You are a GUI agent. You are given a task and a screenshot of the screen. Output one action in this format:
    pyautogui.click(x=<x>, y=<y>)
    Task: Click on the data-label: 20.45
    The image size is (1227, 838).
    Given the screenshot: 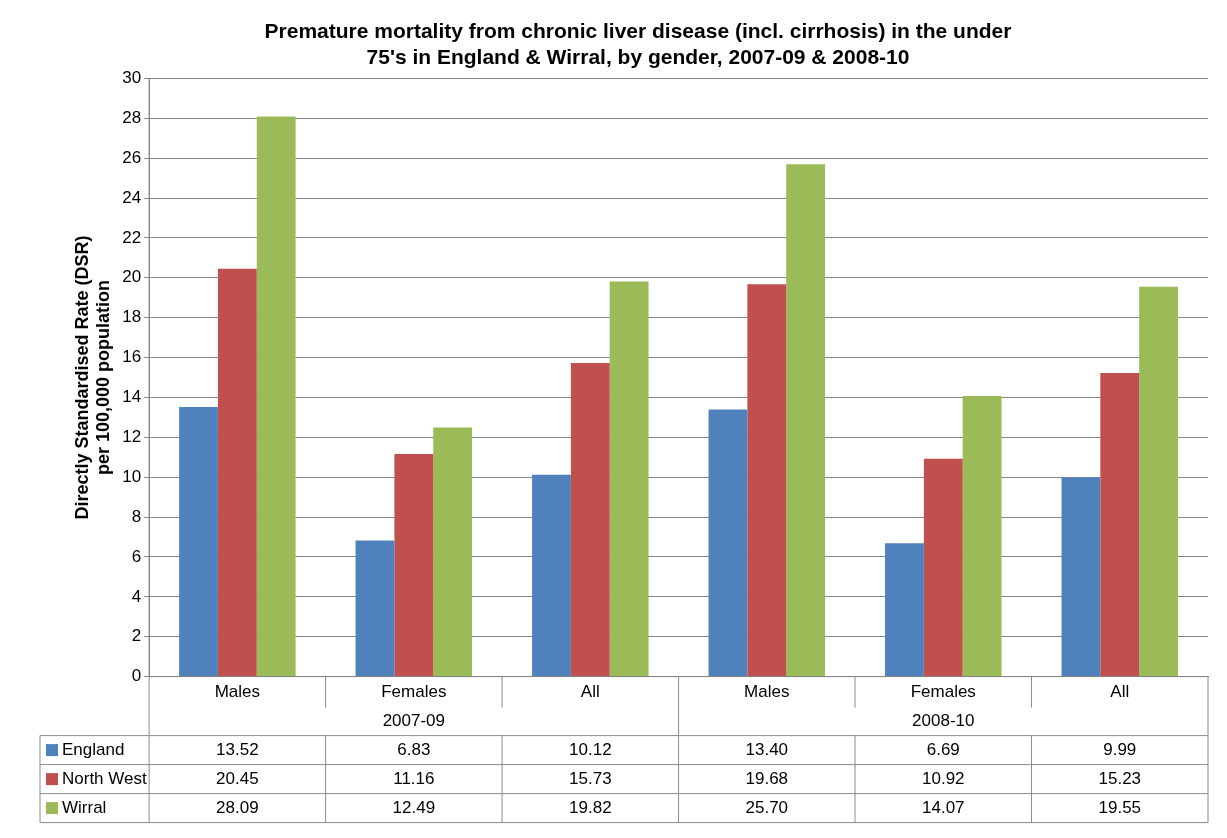 What is the action you would take?
    pyautogui.click(x=237, y=778)
    